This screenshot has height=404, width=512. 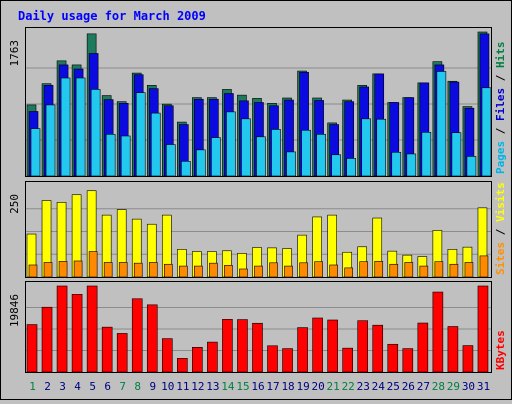 What do you see at coordinates (14, 310) in the screenshot?
I see `panel-3-ymax-label: 19846` at bounding box center [14, 310].